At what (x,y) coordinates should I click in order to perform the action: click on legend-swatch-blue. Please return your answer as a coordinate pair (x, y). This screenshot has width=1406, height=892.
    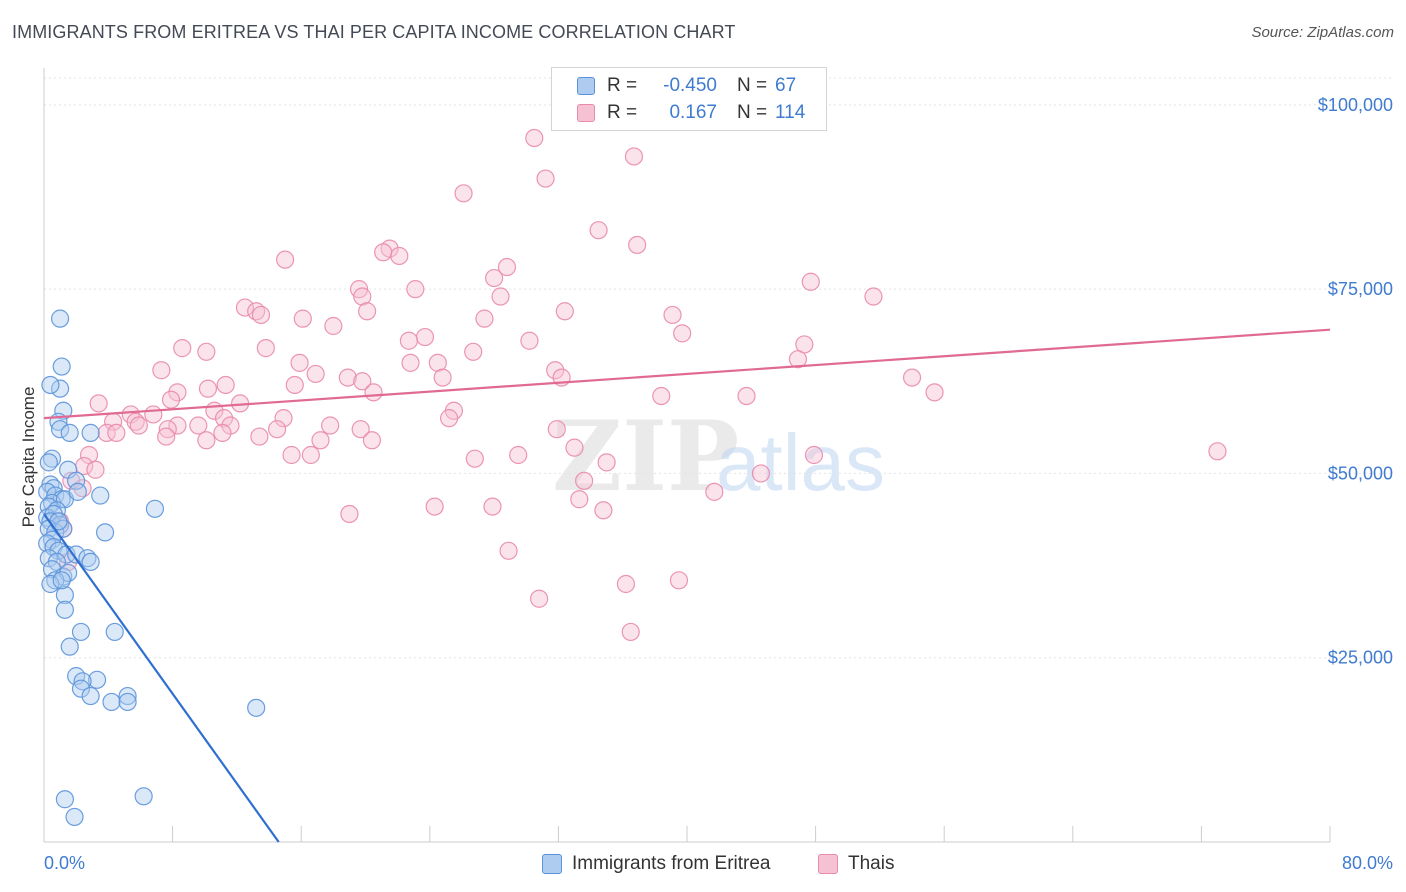
    Looking at the image, I should click on (586, 86).